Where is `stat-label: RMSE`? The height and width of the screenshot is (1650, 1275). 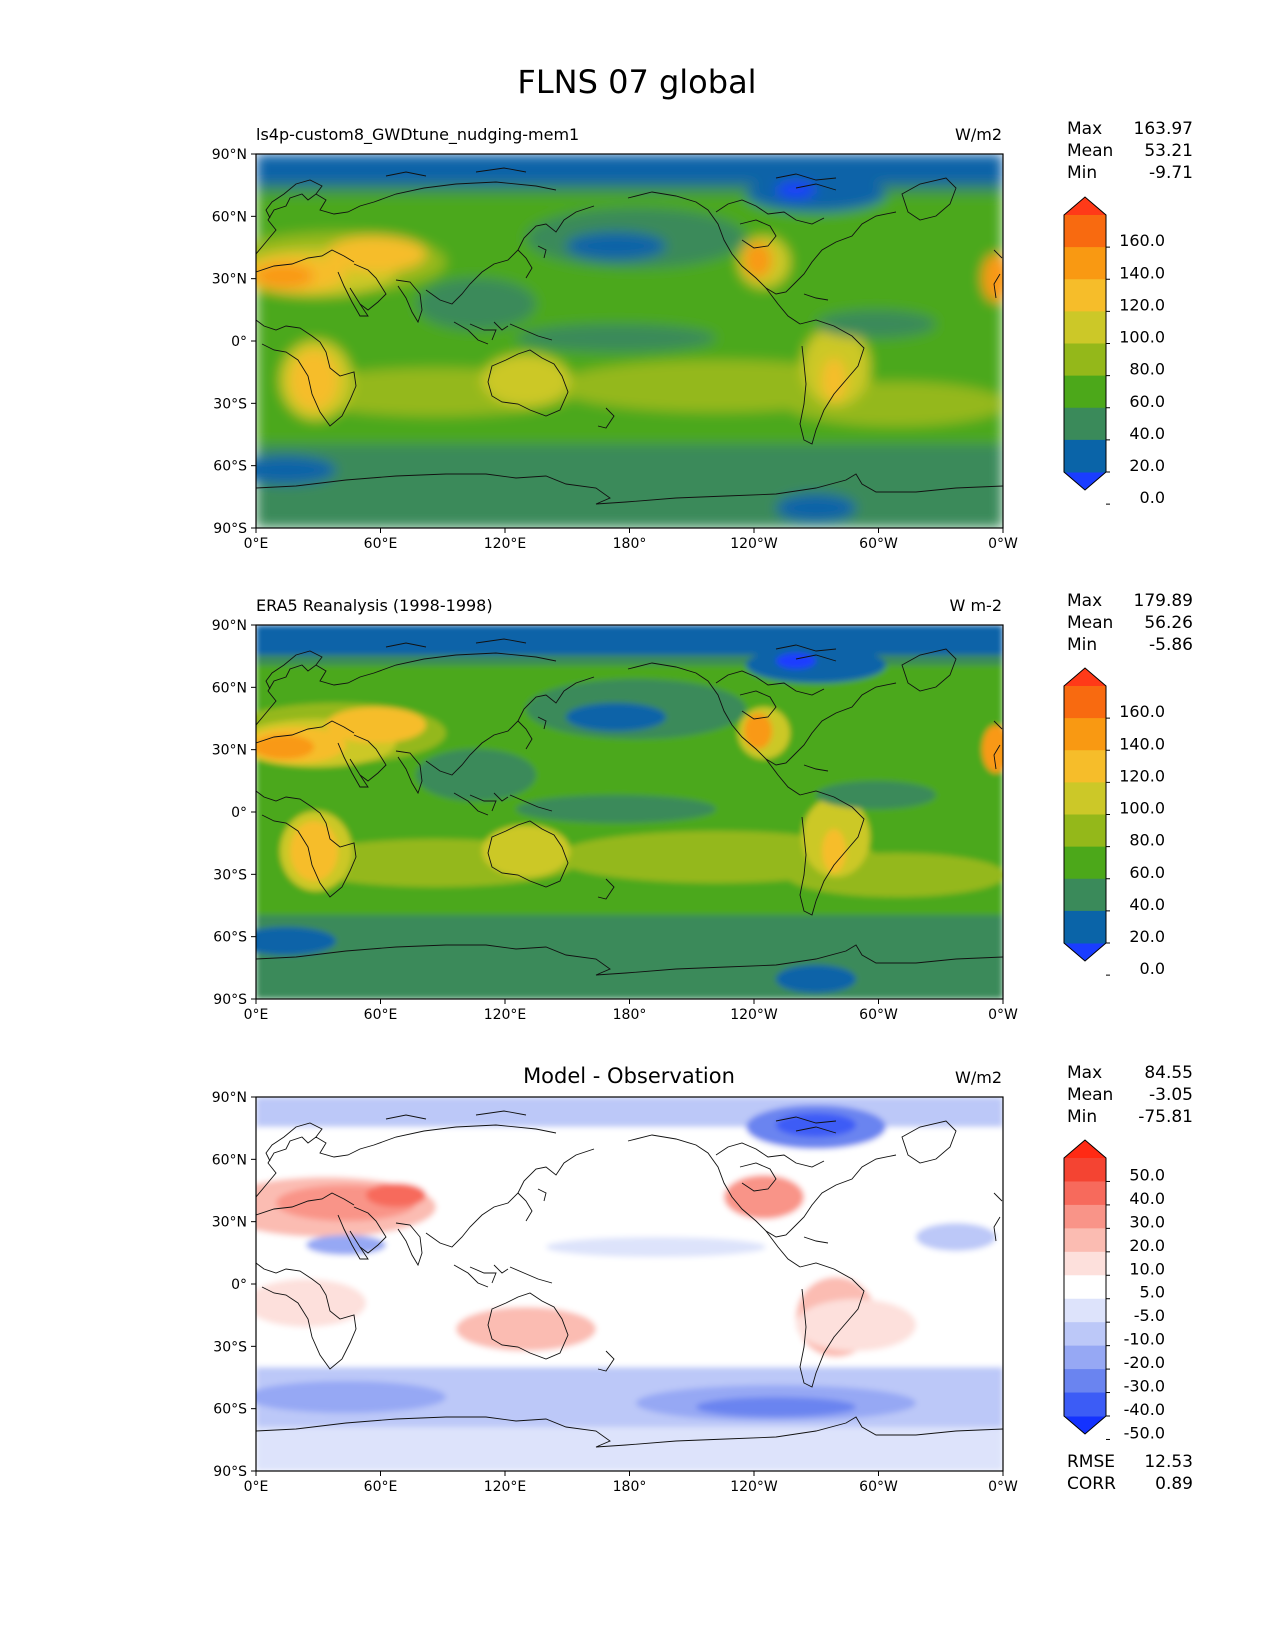
stat-label: RMSE is located at coordinates (1091, 1462).